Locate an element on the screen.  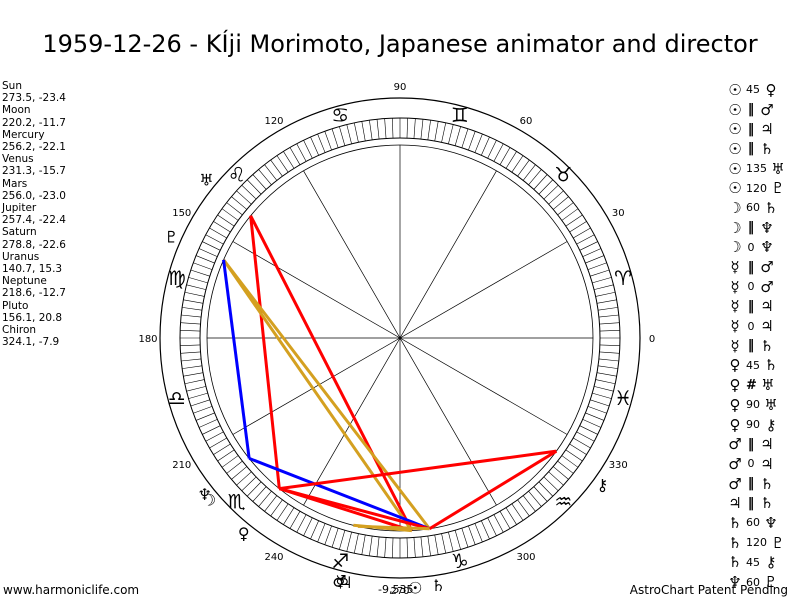
aspect-planet-2: ⚷ is located at coordinates (771, 562).